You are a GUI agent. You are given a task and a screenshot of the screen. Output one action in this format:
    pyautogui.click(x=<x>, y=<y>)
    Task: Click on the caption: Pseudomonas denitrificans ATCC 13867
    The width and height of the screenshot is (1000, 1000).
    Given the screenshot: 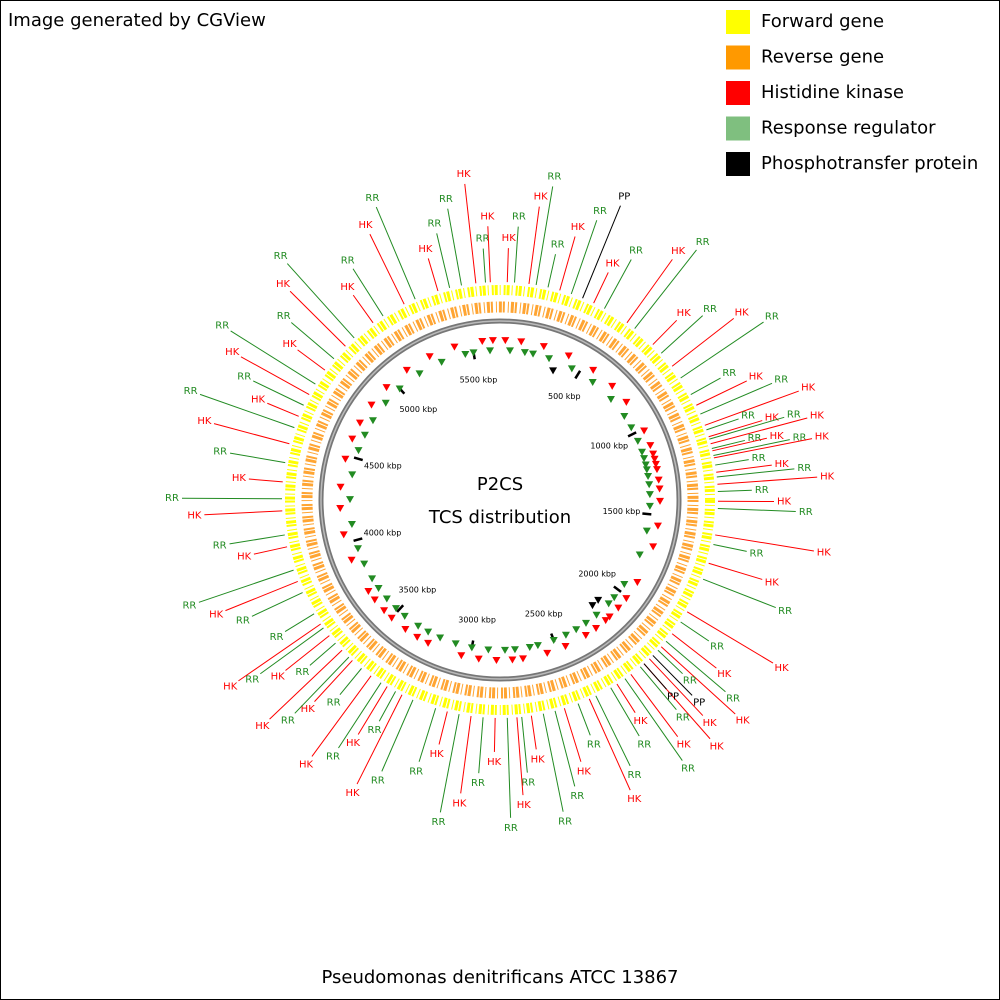 What is the action you would take?
    pyautogui.click(x=499, y=977)
    